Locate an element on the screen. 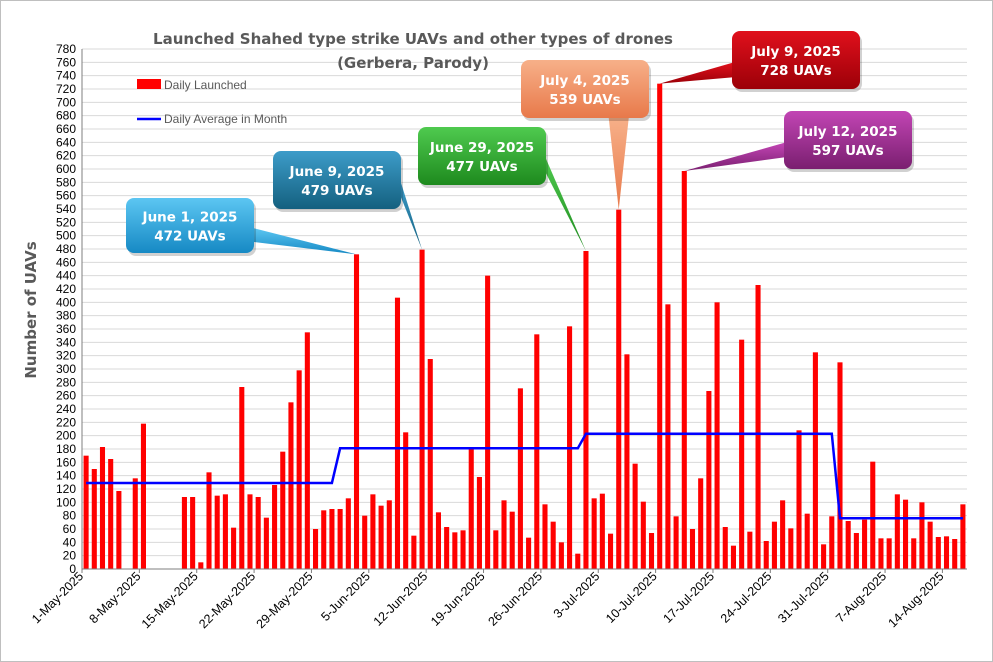 This screenshot has height=662, width=993. x-tick-label: 14-Aug-2025 is located at coordinates (916, 599).